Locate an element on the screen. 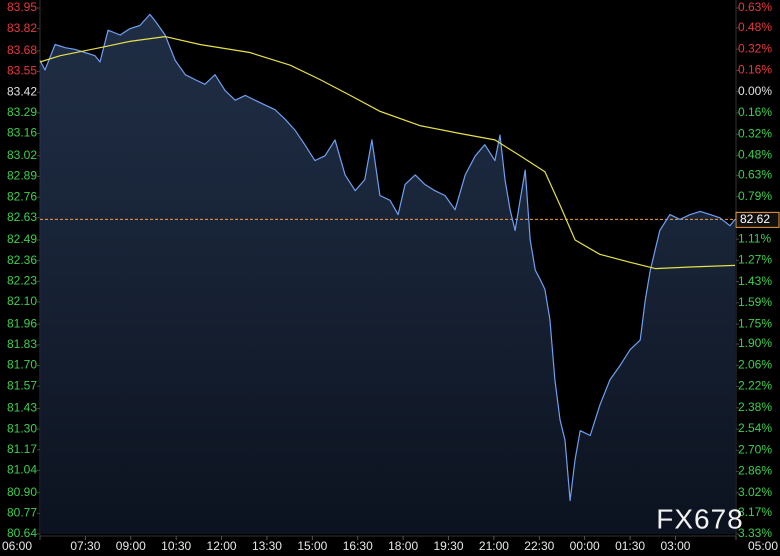  y-tick-label: 83.42 is located at coordinates (22, 91).